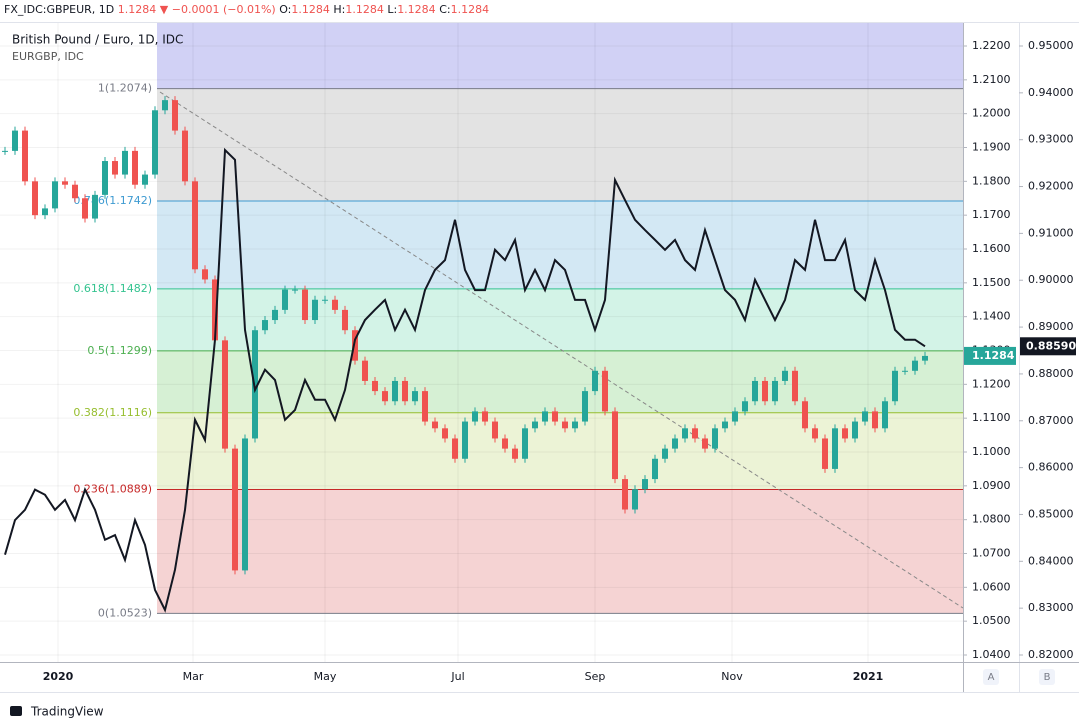 This screenshot has width=1079, height=722. Describe the element at coordinates (1051, 607) in the screenshot. I see `y2-tick-label: 0.83000` at that location.